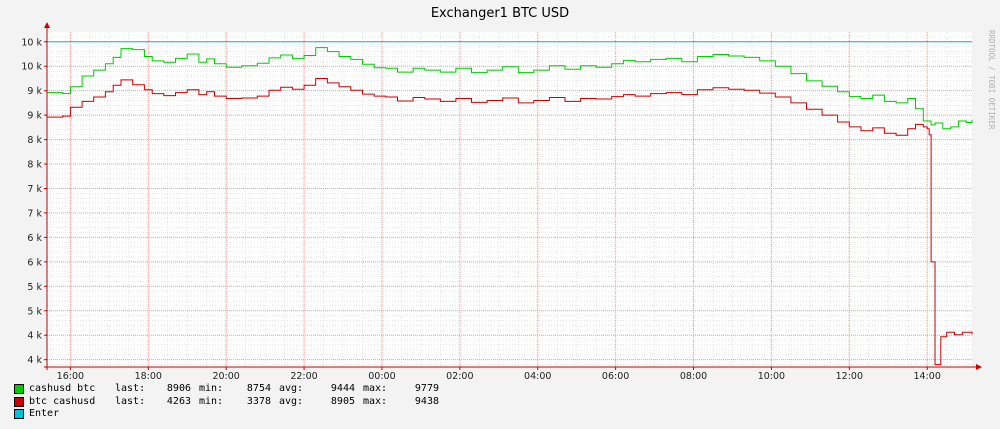 The width and height of the screenshot is (1000, 429). I want to click on x-tick-label: 12:00, so click(849, 376).